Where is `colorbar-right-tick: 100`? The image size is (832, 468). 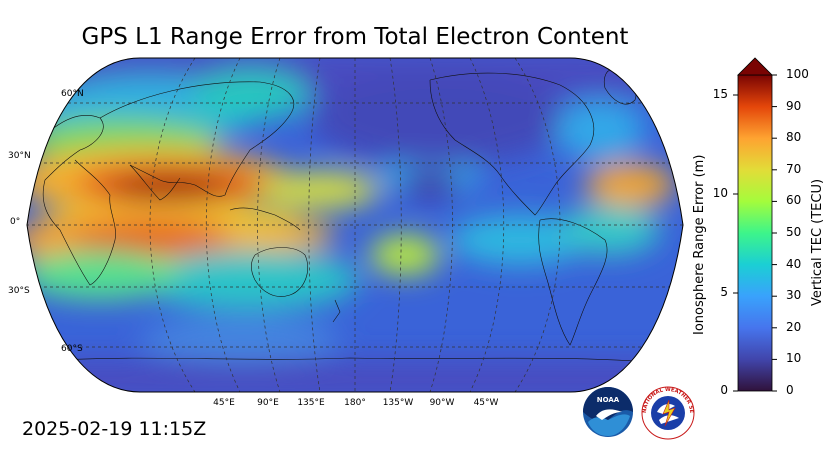
colorbar-right-tick: 100 is located at coordinates (797, 74).